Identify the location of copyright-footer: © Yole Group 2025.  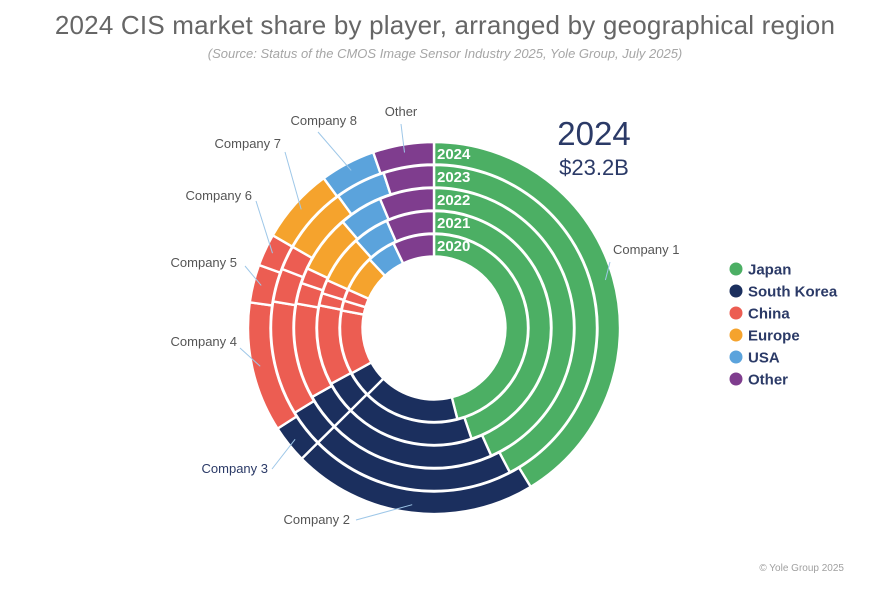
(801, 568).